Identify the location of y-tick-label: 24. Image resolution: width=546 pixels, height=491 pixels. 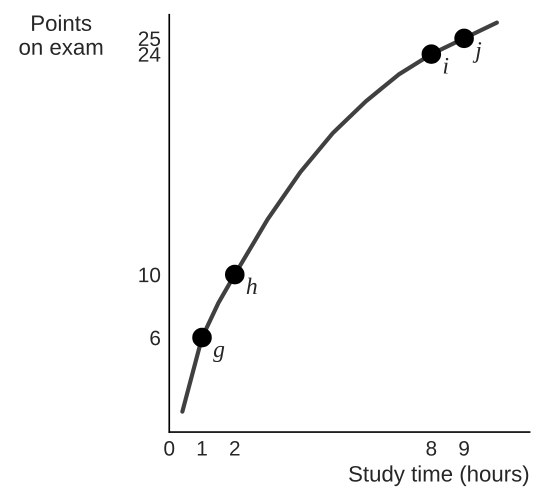
(149, 54).